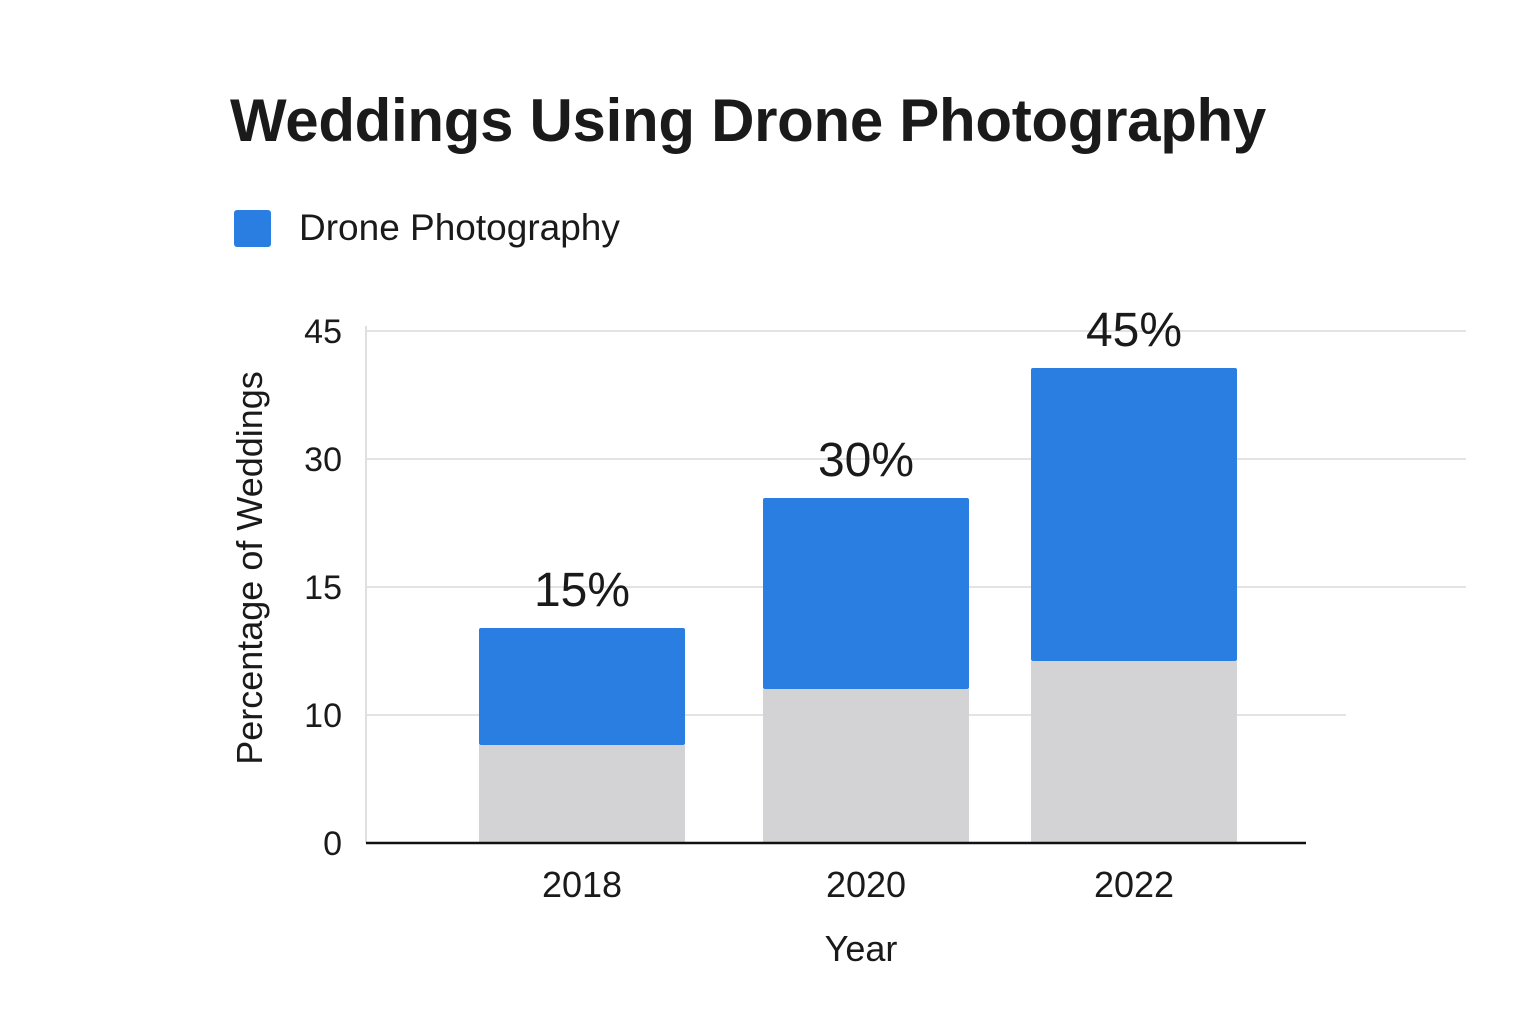 The image size is (1536, 1024). I want to click on legend-label-drone: Drone Photography, so click(459, 227).